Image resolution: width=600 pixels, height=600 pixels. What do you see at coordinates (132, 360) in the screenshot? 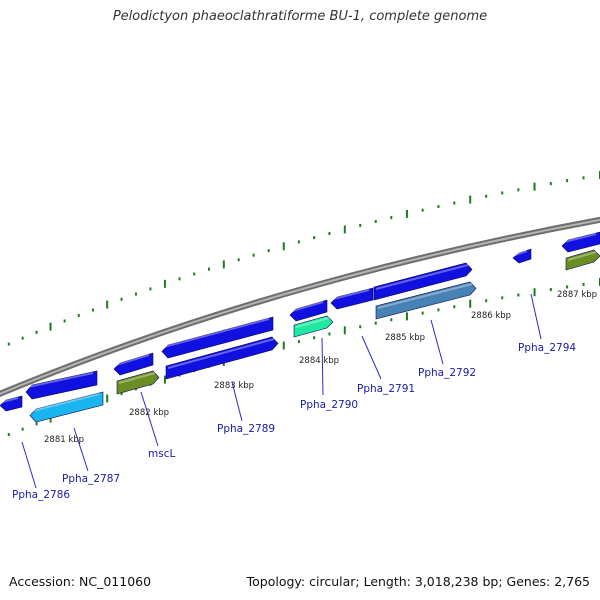
I see `gene-outer-3-shine` at bounding box center [132, 360].